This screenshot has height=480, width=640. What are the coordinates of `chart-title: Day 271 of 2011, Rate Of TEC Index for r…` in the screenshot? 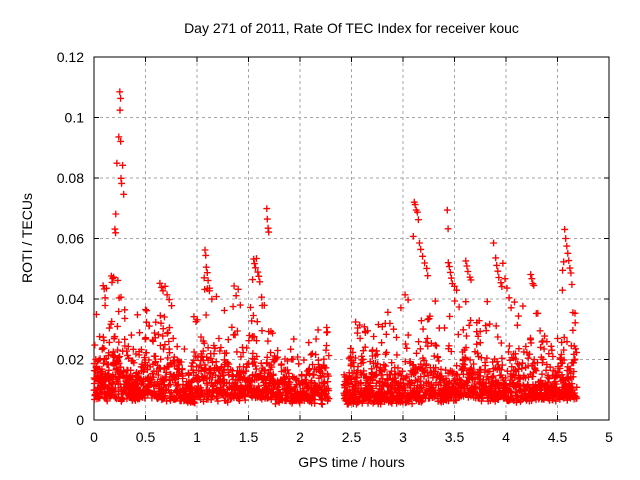 It's located at (351, 28).